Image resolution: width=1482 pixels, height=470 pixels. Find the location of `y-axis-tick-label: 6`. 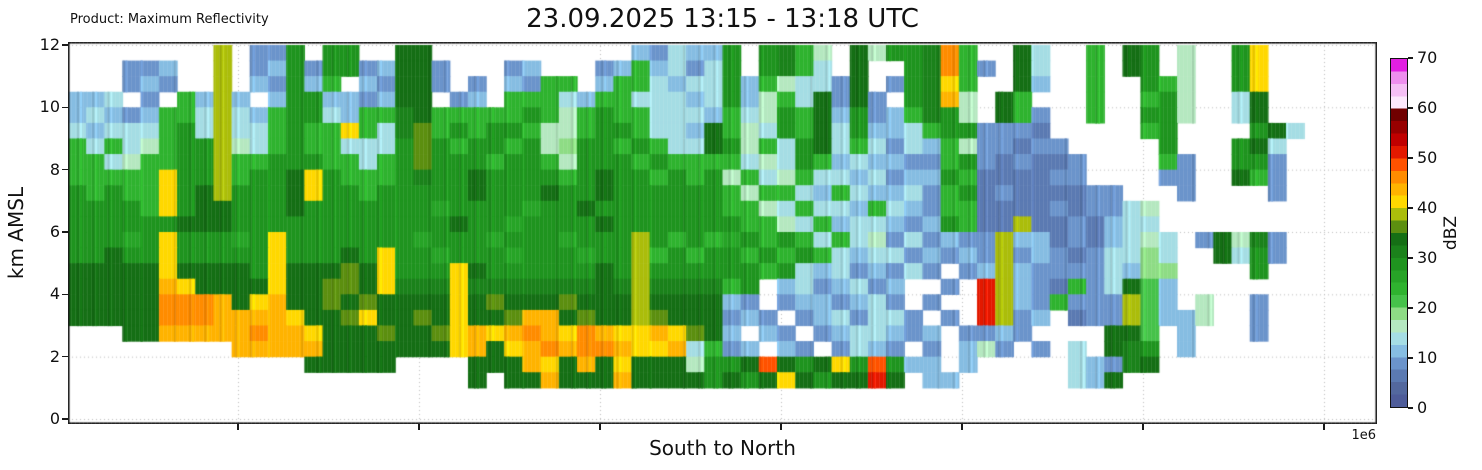

y-axis-tick-label: 6 is located at coordinates (54, 231).